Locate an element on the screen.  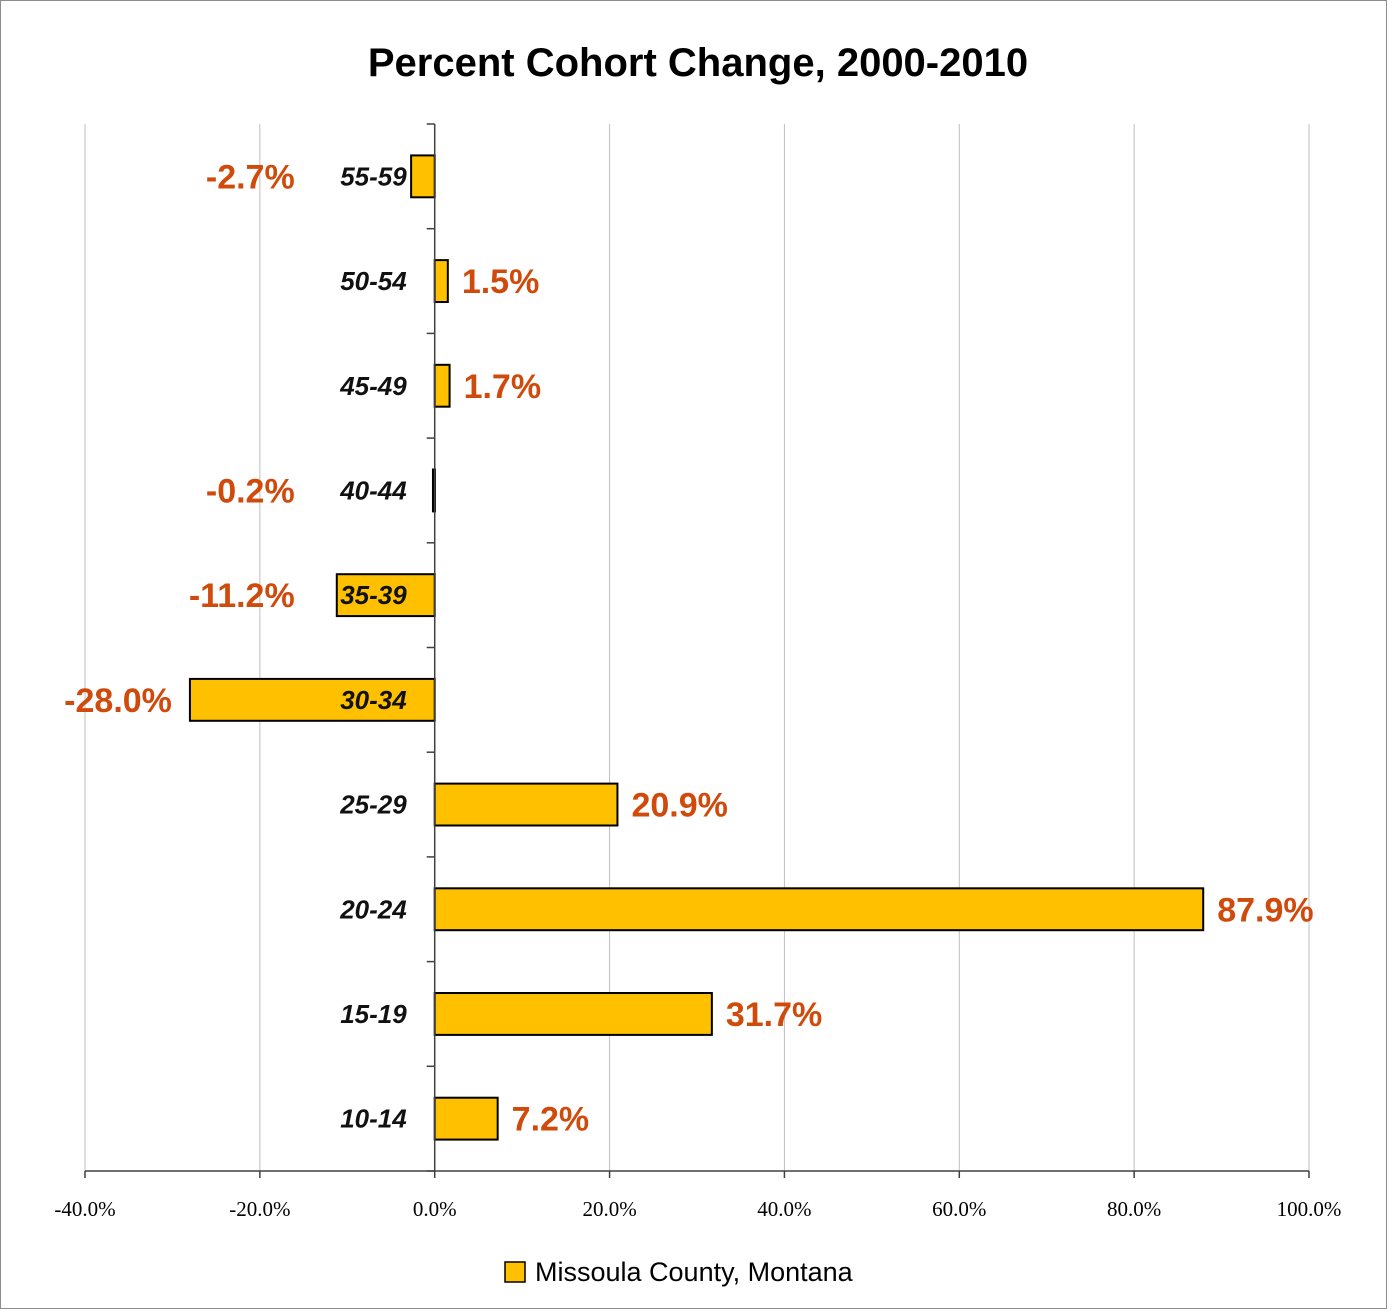
legend: Missoula County, Montana is located at coordinates (679, 1272).